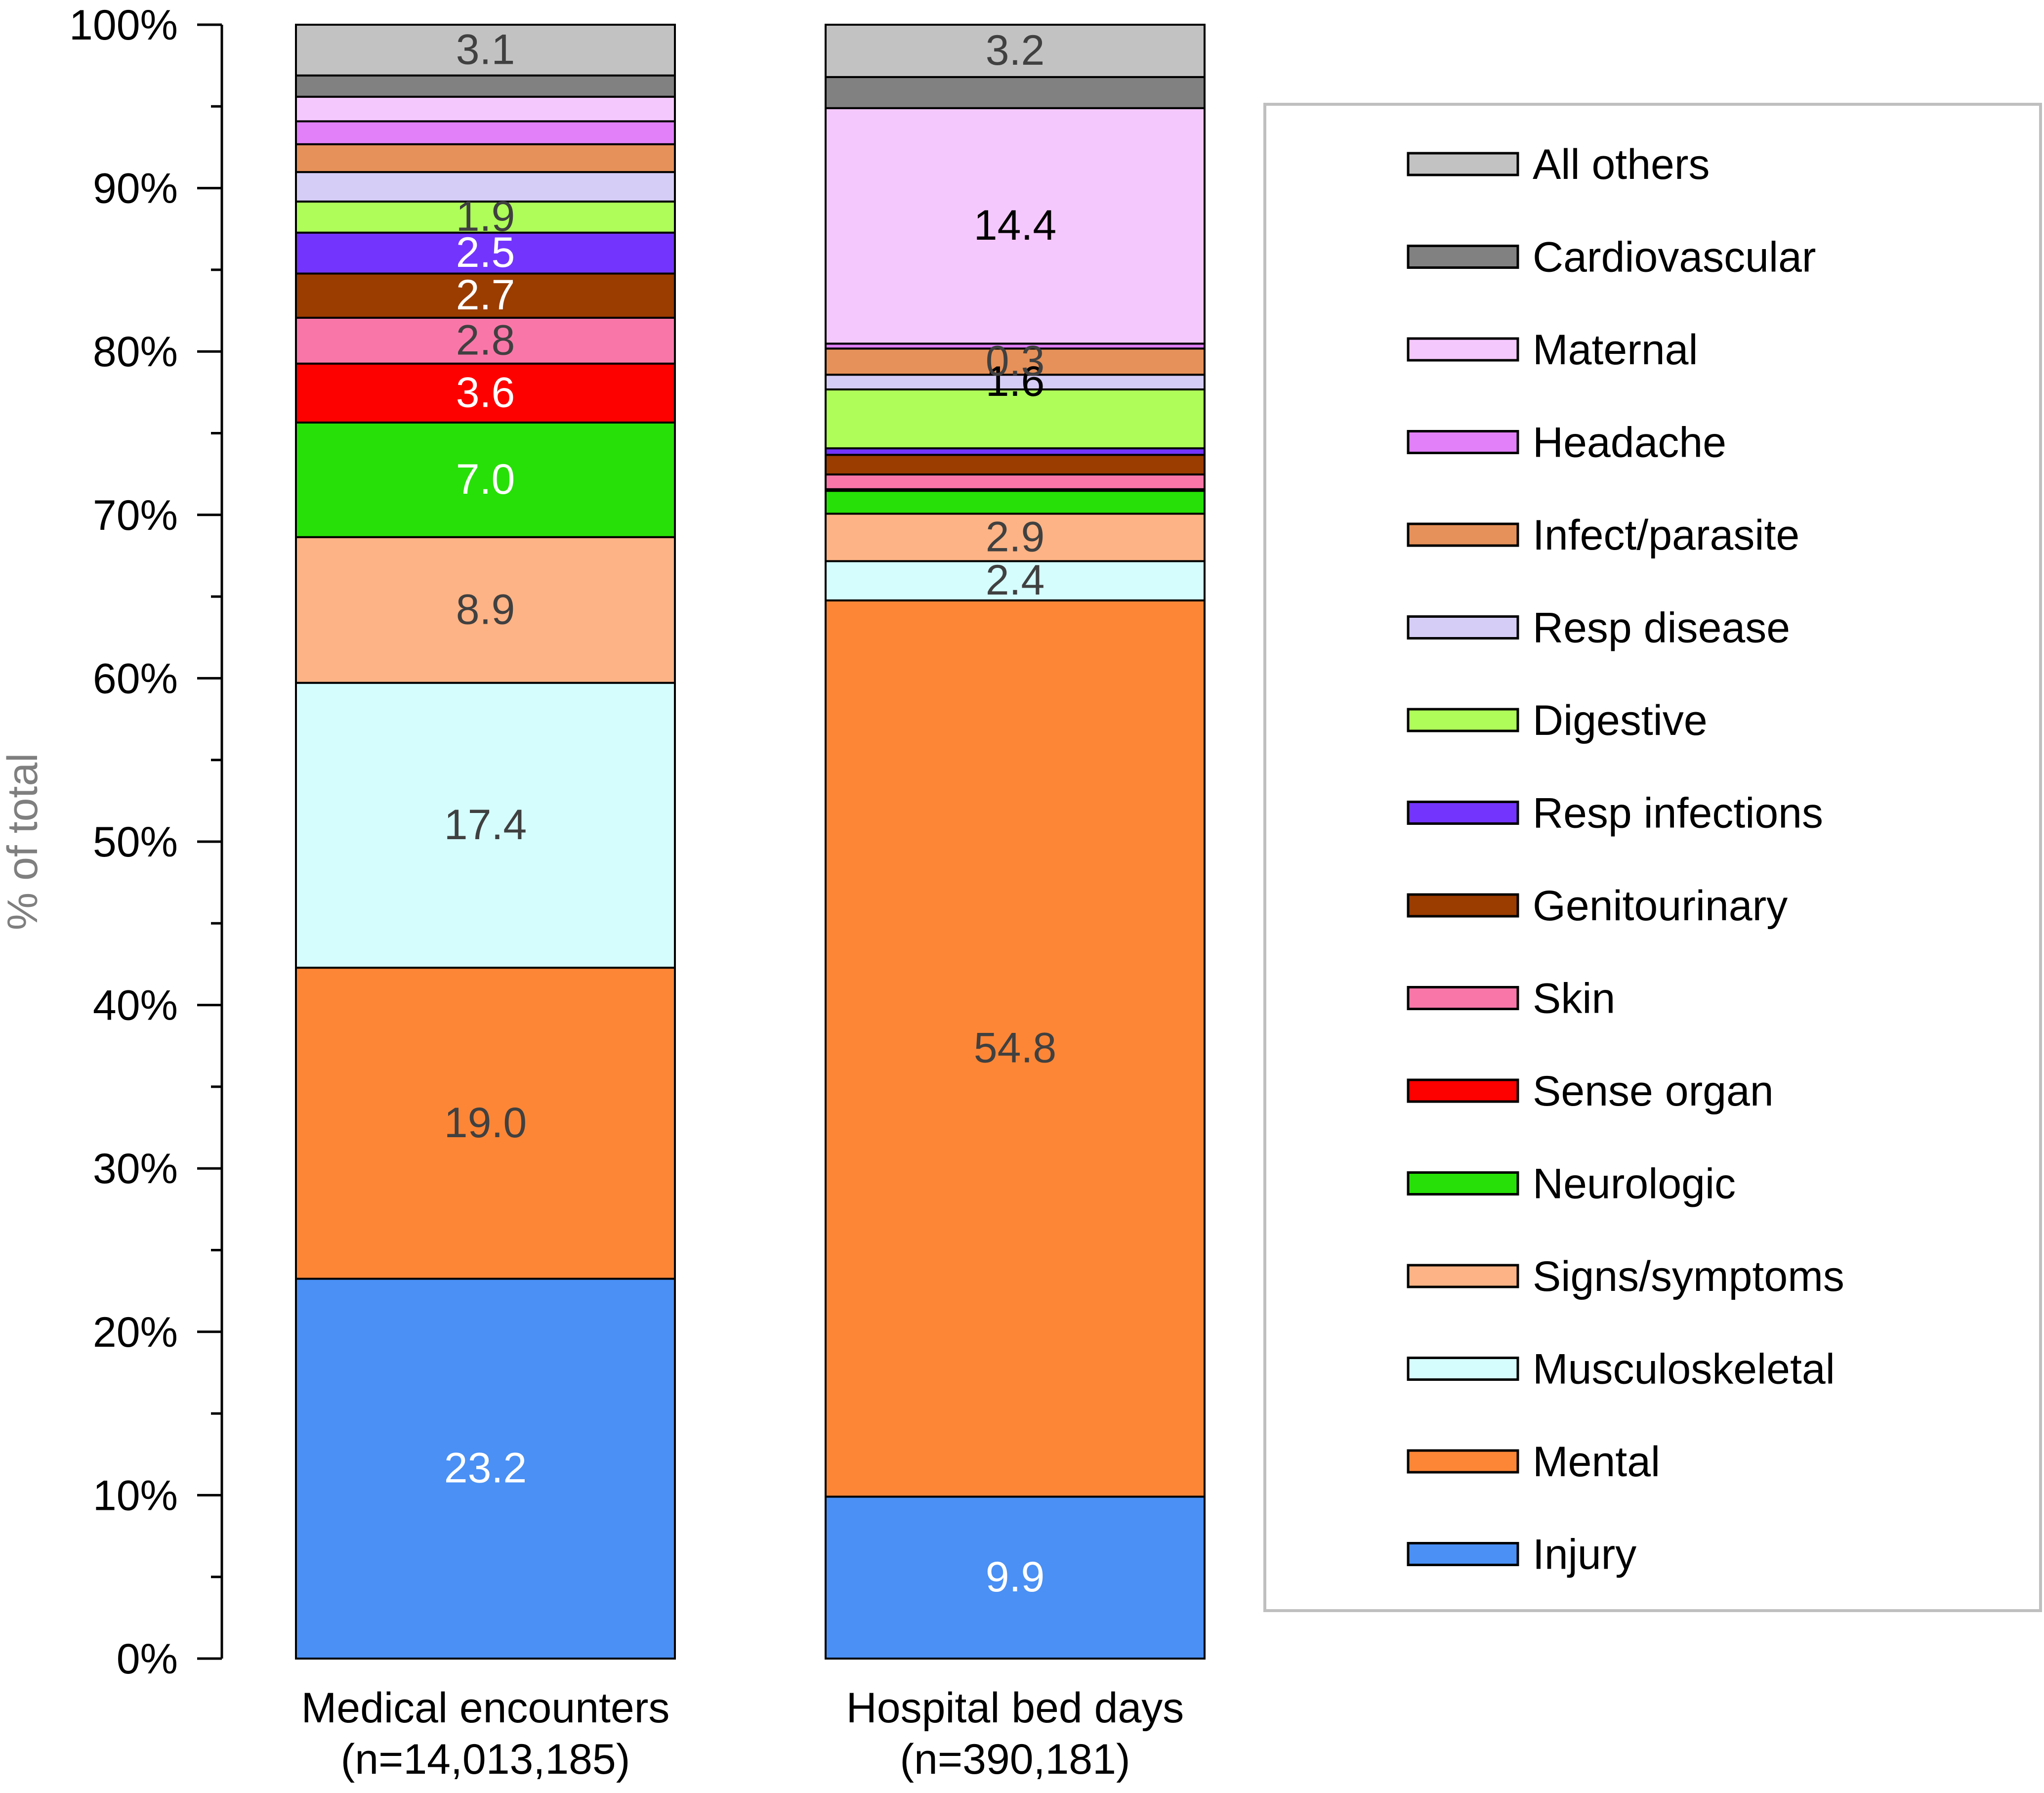 This screenshot has height=1793, width=2044. I want to click on legend-label-genitourinary: Genitourinary, so click(1661, 906).